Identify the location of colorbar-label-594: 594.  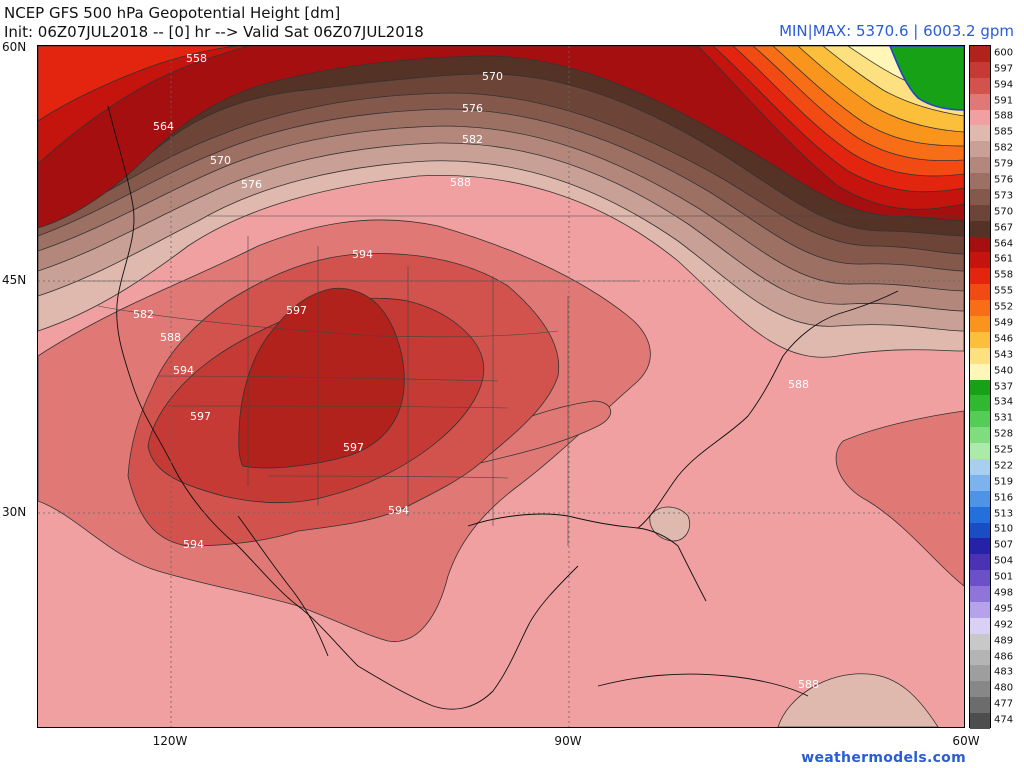
(1004, 85).